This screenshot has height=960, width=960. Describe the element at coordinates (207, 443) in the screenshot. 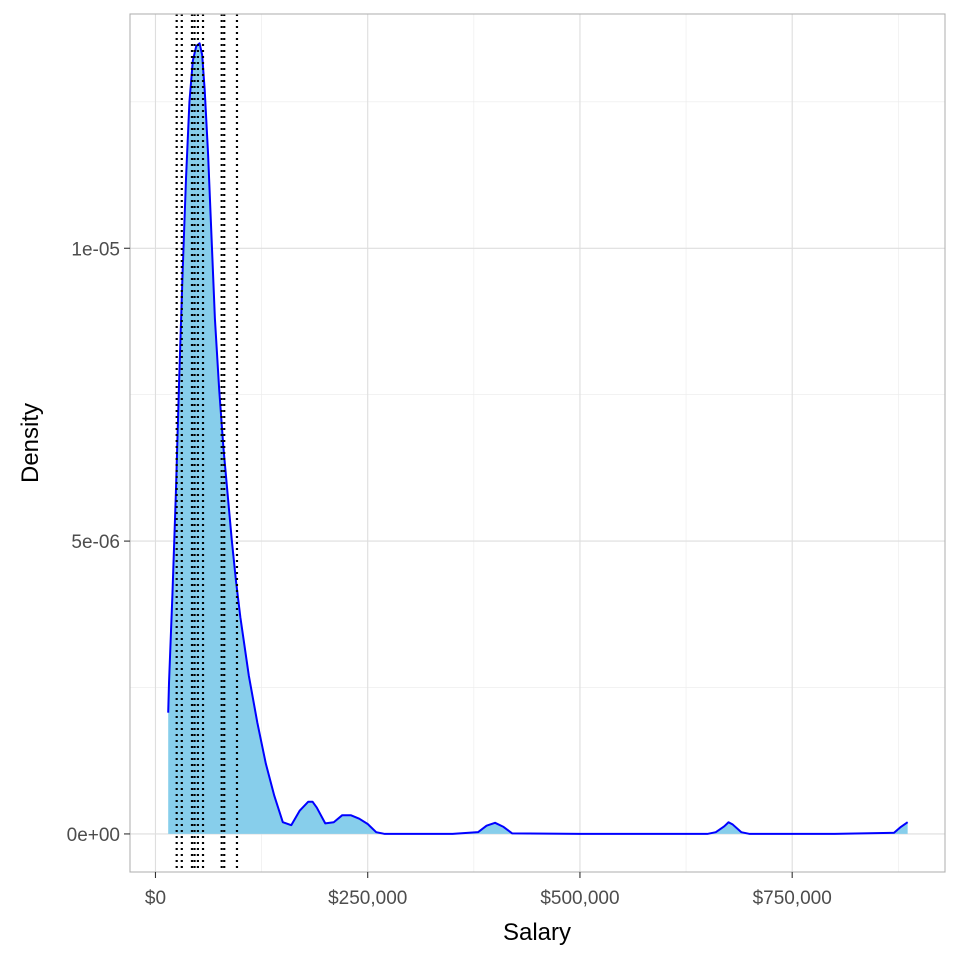

I see `vertical-reference-lines` at that location.